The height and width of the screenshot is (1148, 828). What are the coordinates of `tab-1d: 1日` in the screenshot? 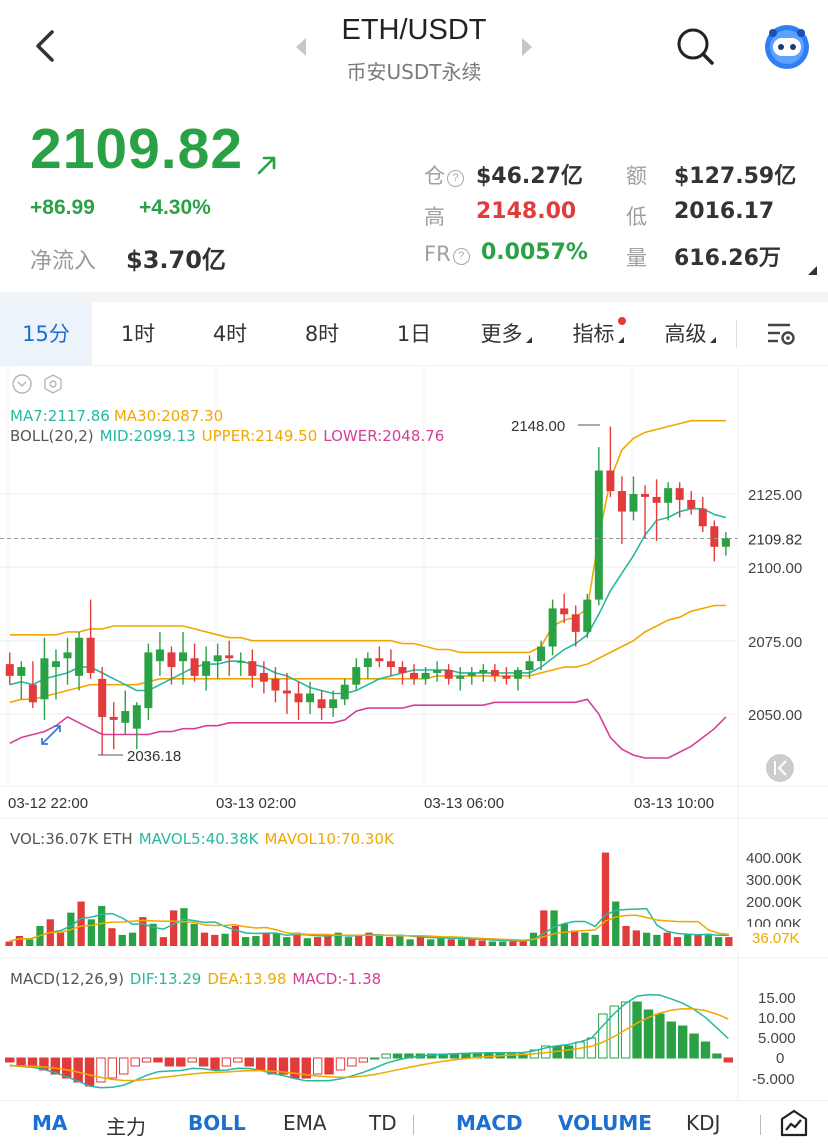 It's located at (414, 334).